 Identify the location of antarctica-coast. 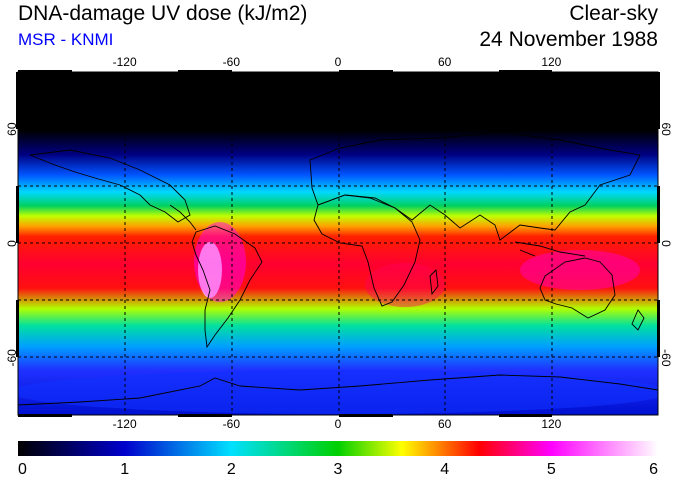
(338, 390).